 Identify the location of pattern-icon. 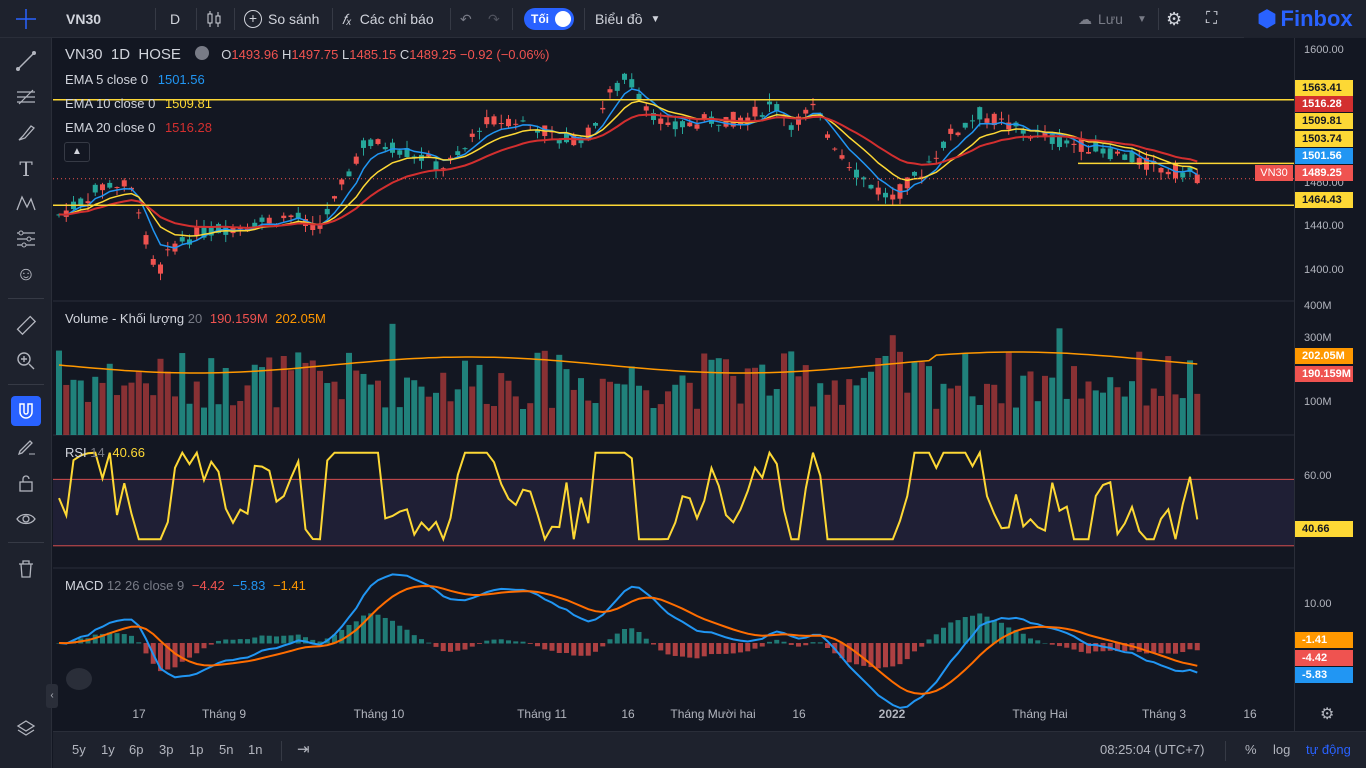
(26, 203).